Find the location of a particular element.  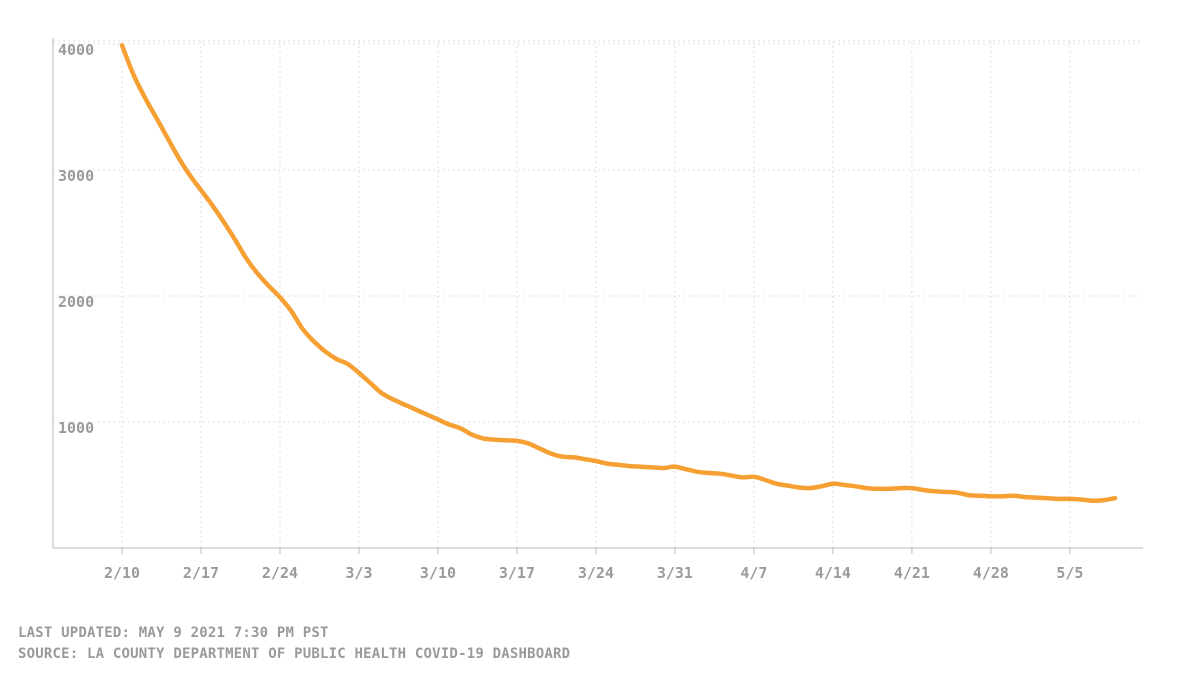

x-tick-label: 3/31 is located at coordinates (675, 573).